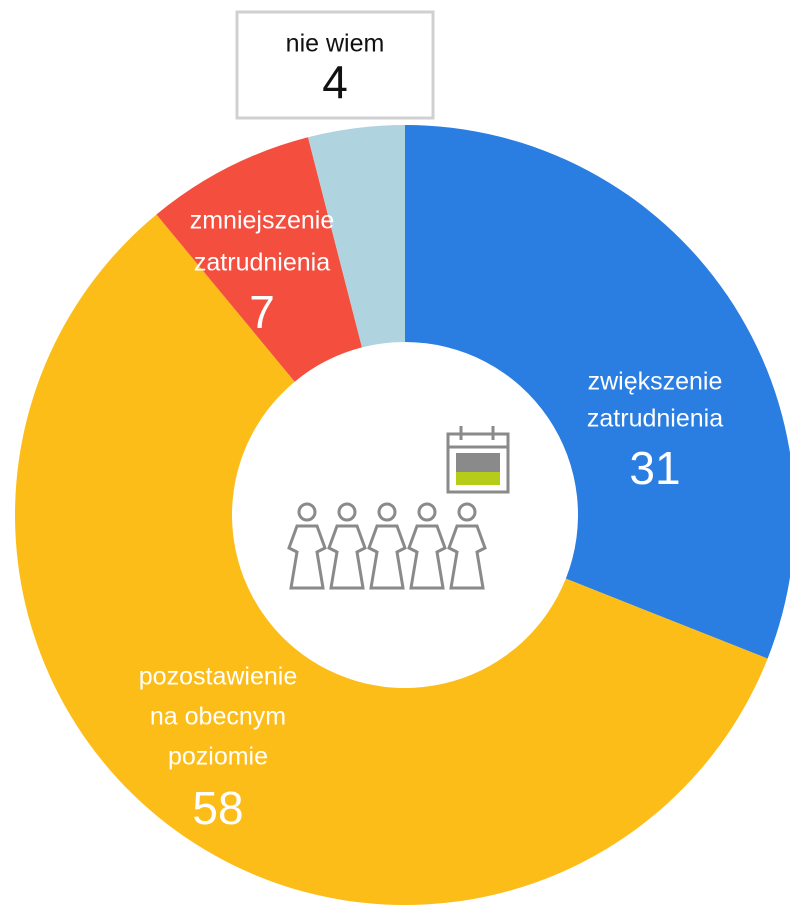  What do you see at coordinates (218, 717) in the screenshot?
I see `segment-label: na obecnym` at bounding box center [218, 717].